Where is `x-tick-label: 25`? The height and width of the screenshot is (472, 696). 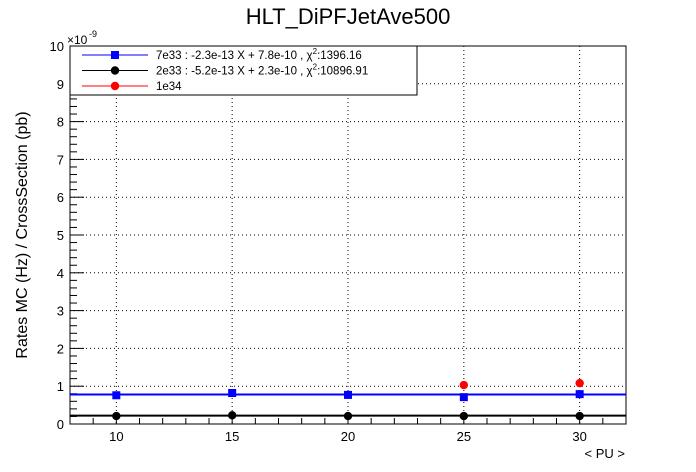
x-tick-label: 25 is located at coordinates (464, 436).